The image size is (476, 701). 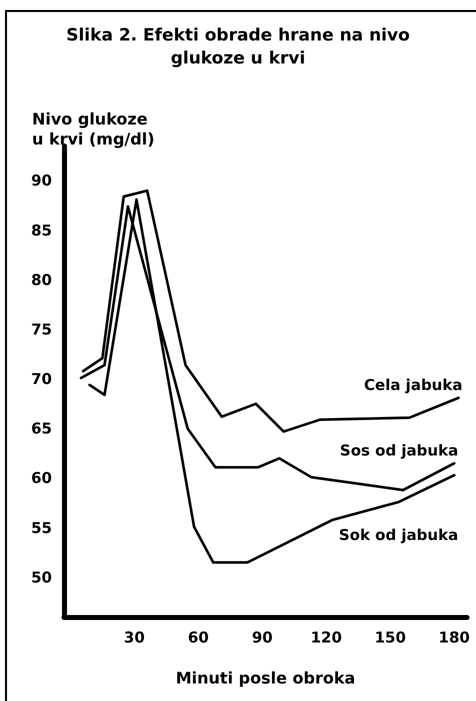 I want to click on y-tick-label: 75, so click(x=41, y=329).